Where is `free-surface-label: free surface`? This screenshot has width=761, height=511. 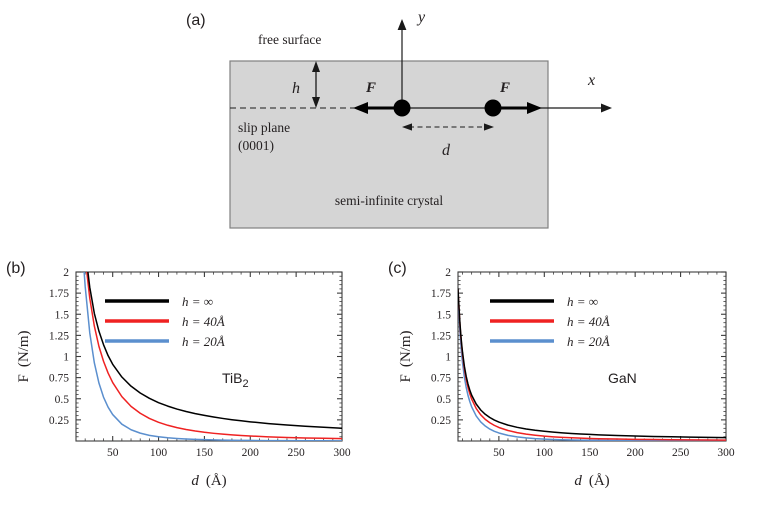 free-surface-label: free surface is located at coordinates (289, 39).